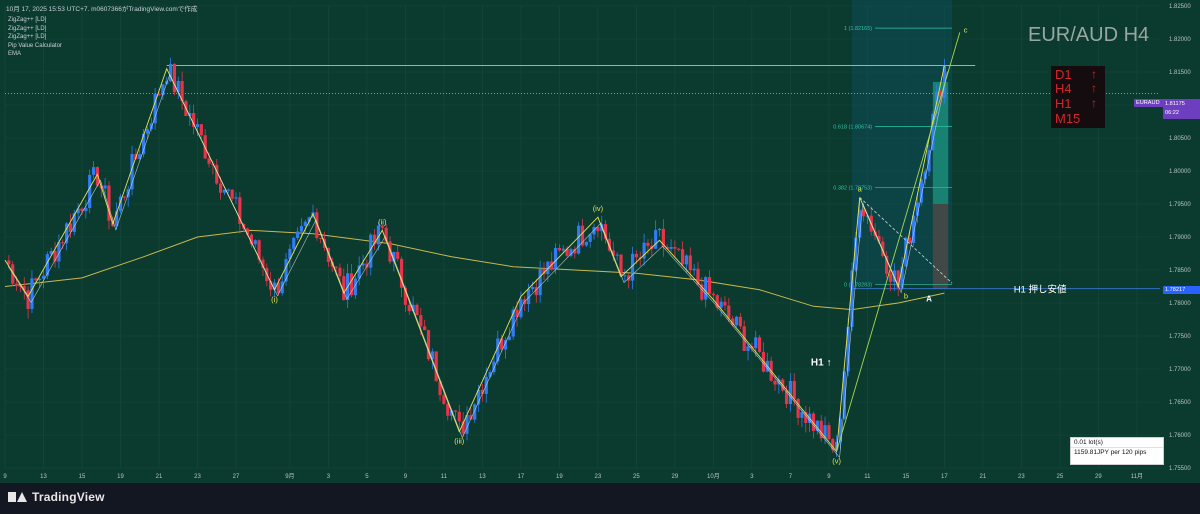 This screenshot has height=514, width=1200. I want to click on fib-label: 0.382 (1.79753), so click(852, 188).